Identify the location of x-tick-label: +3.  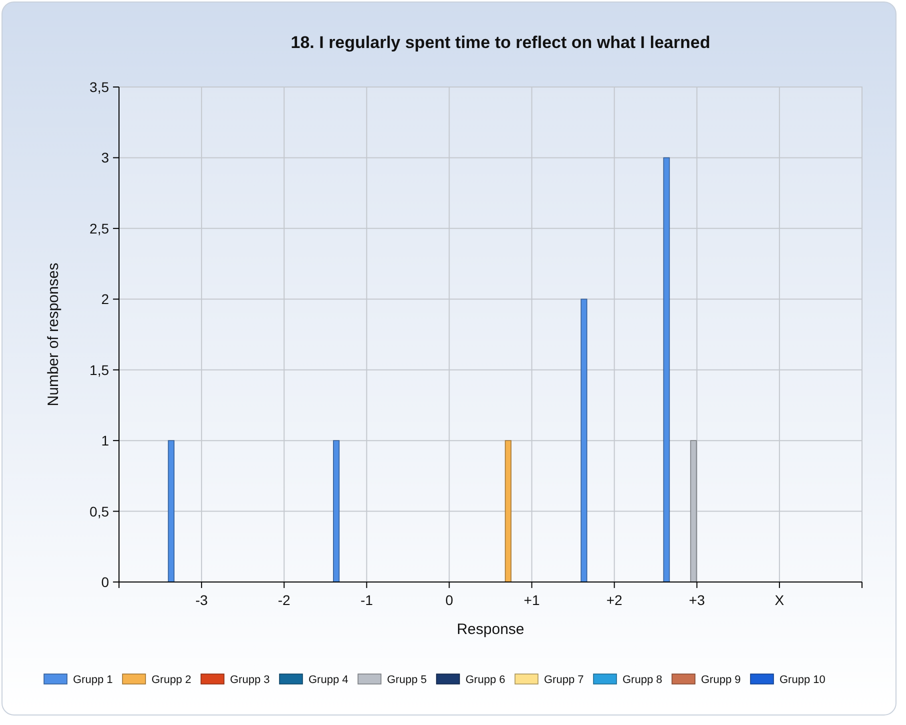
(697, 600).